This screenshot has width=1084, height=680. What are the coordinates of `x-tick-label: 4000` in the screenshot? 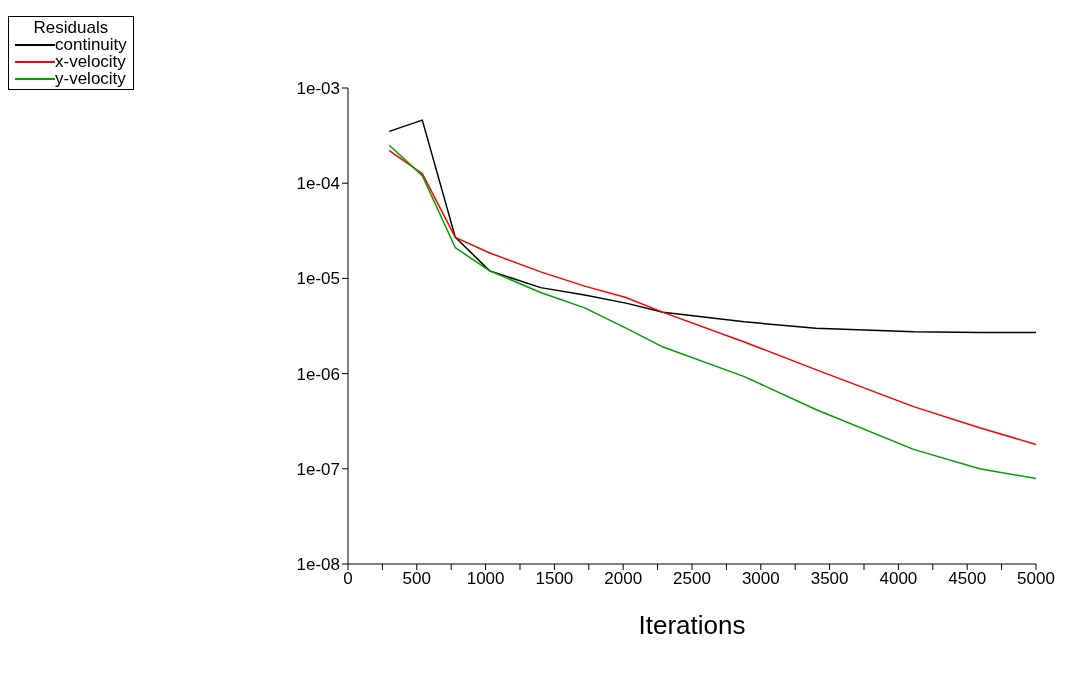 It's located at (898, 579).